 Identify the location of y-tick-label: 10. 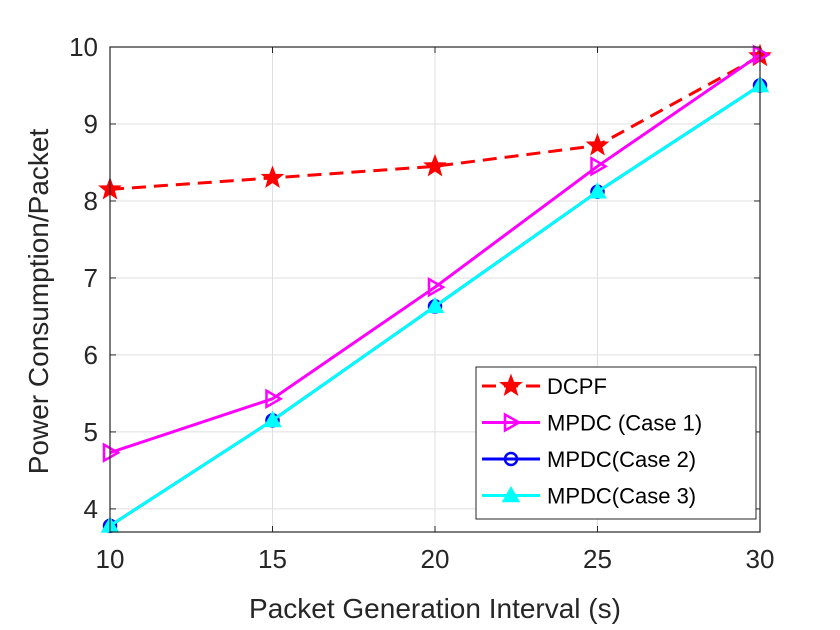
(83, 47).